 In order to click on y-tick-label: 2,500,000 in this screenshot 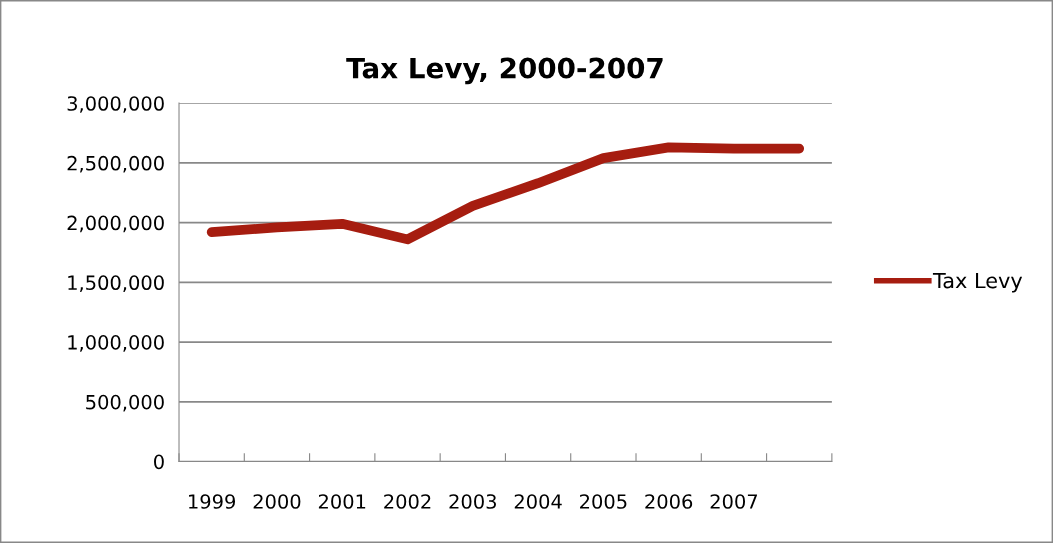, I will do `click(115, 164)`.